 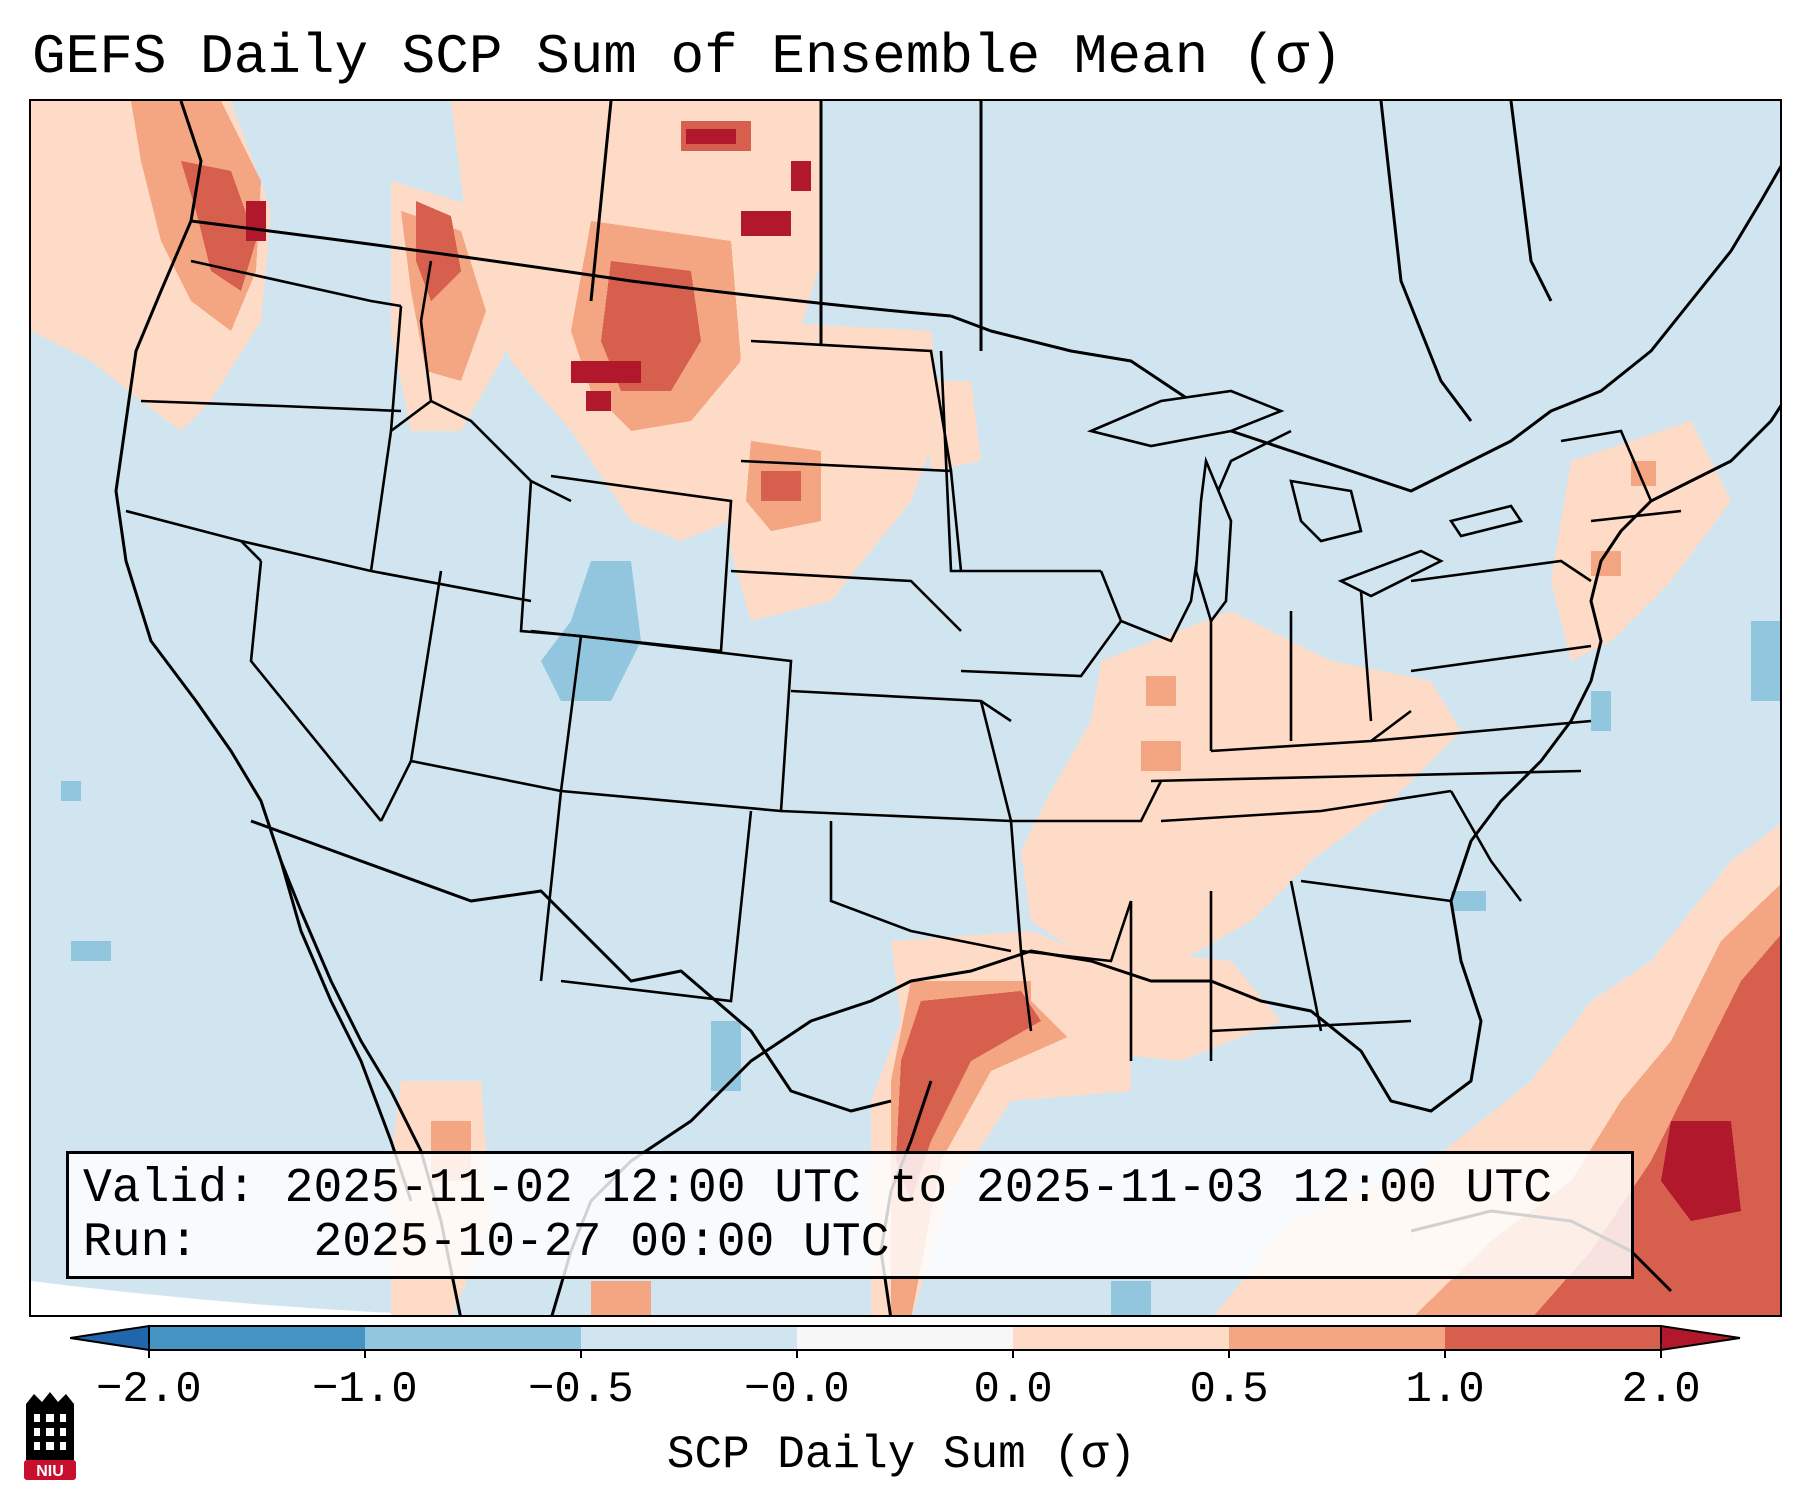 What do you see at coordinates (1365, 328) in the screenshot?
I see `canada-border-east` at bounding box center [1365, 328].